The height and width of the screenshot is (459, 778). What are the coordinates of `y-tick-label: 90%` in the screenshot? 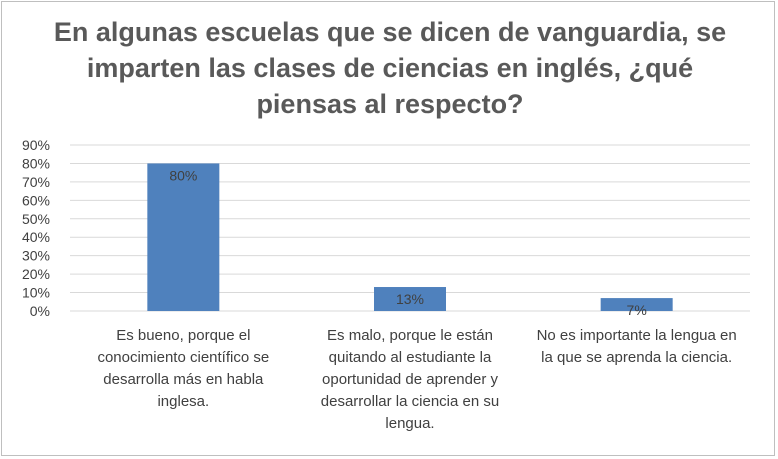 It's located at (36, 145).